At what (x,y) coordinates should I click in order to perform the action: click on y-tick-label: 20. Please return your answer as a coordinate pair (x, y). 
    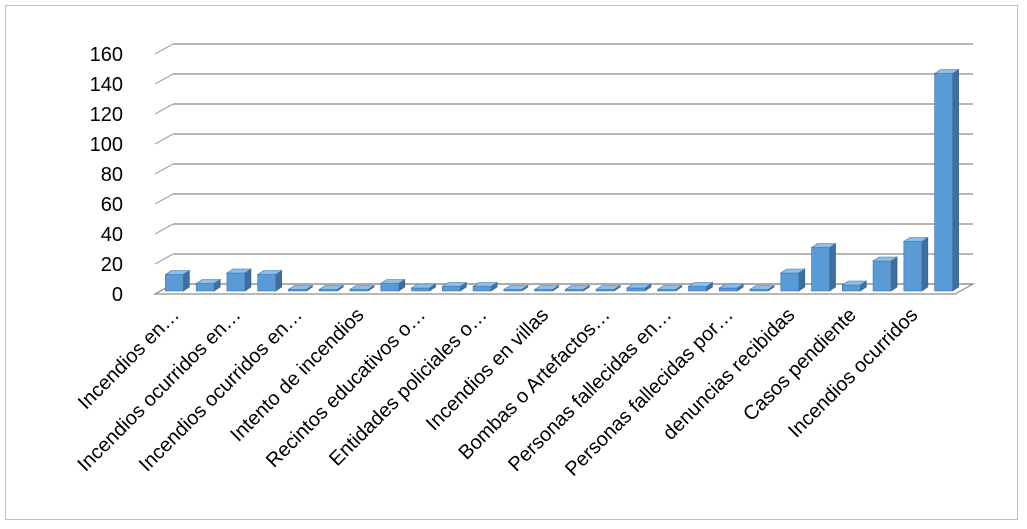
    Looking at the image, I should click on (112, 265).